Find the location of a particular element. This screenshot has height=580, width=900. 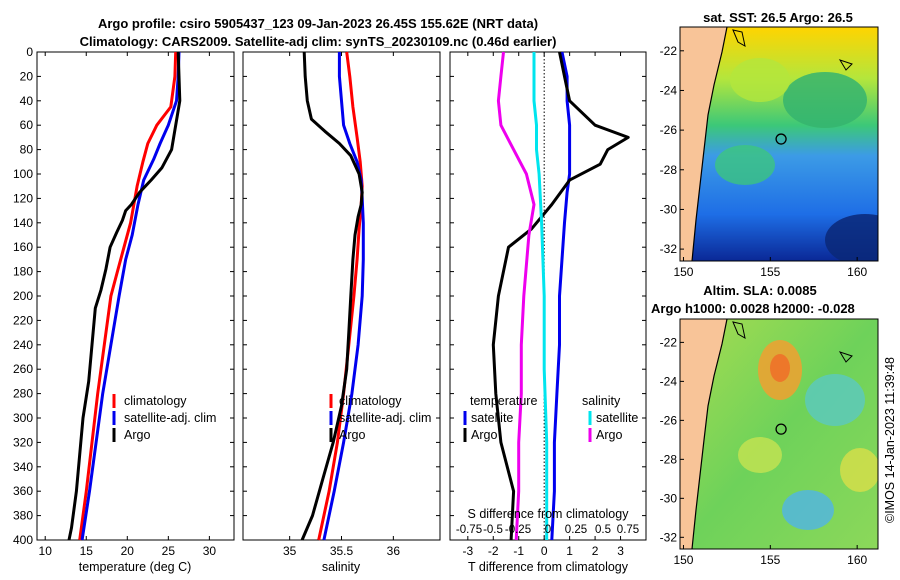

temperature-xlabel: temperature (deg C) is located at coordinates (135, 567).